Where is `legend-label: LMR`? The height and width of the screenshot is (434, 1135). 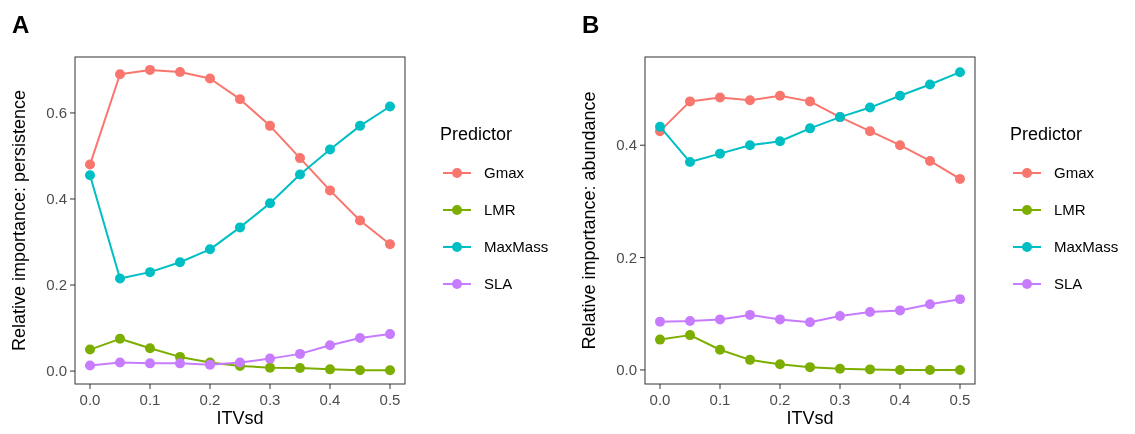 legend-label: LMR is located at coordinates (1070, 209).